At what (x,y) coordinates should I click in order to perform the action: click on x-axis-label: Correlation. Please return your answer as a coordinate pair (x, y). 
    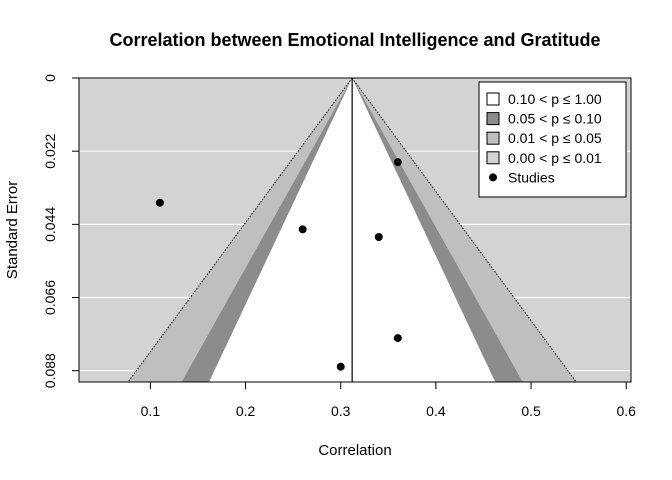
    Looking at the image, I should click on (354, 450).